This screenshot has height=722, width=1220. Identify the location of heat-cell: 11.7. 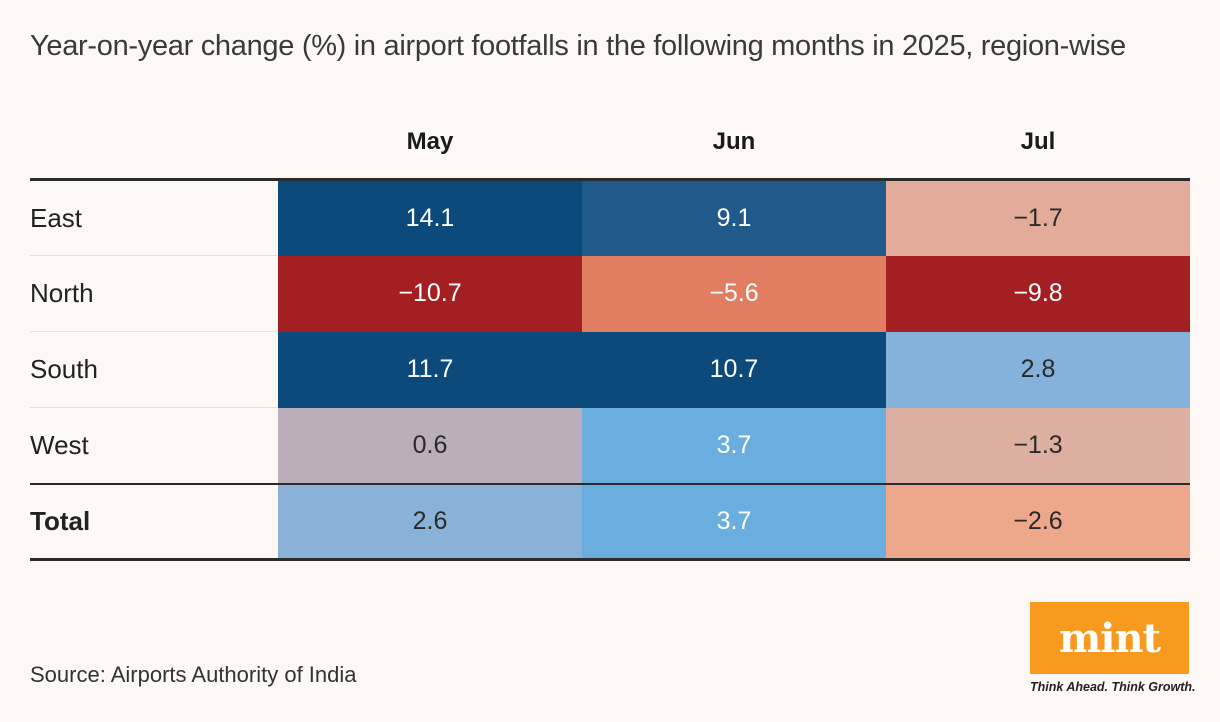
(430, 369).